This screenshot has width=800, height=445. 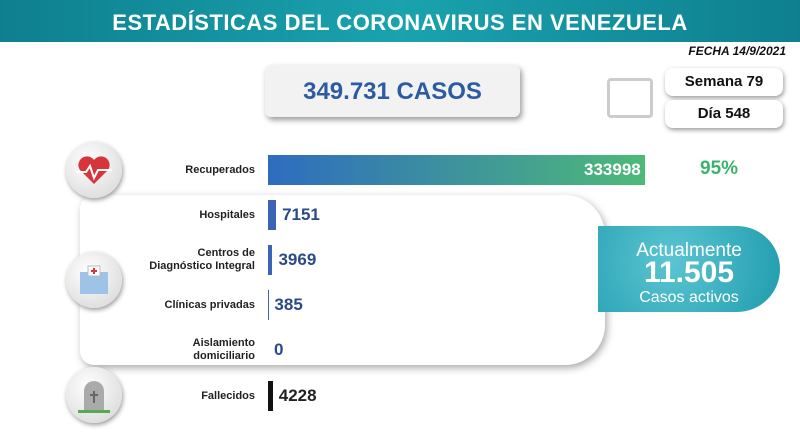 I want to click on hospital-icon, so click(x=94, y=280).